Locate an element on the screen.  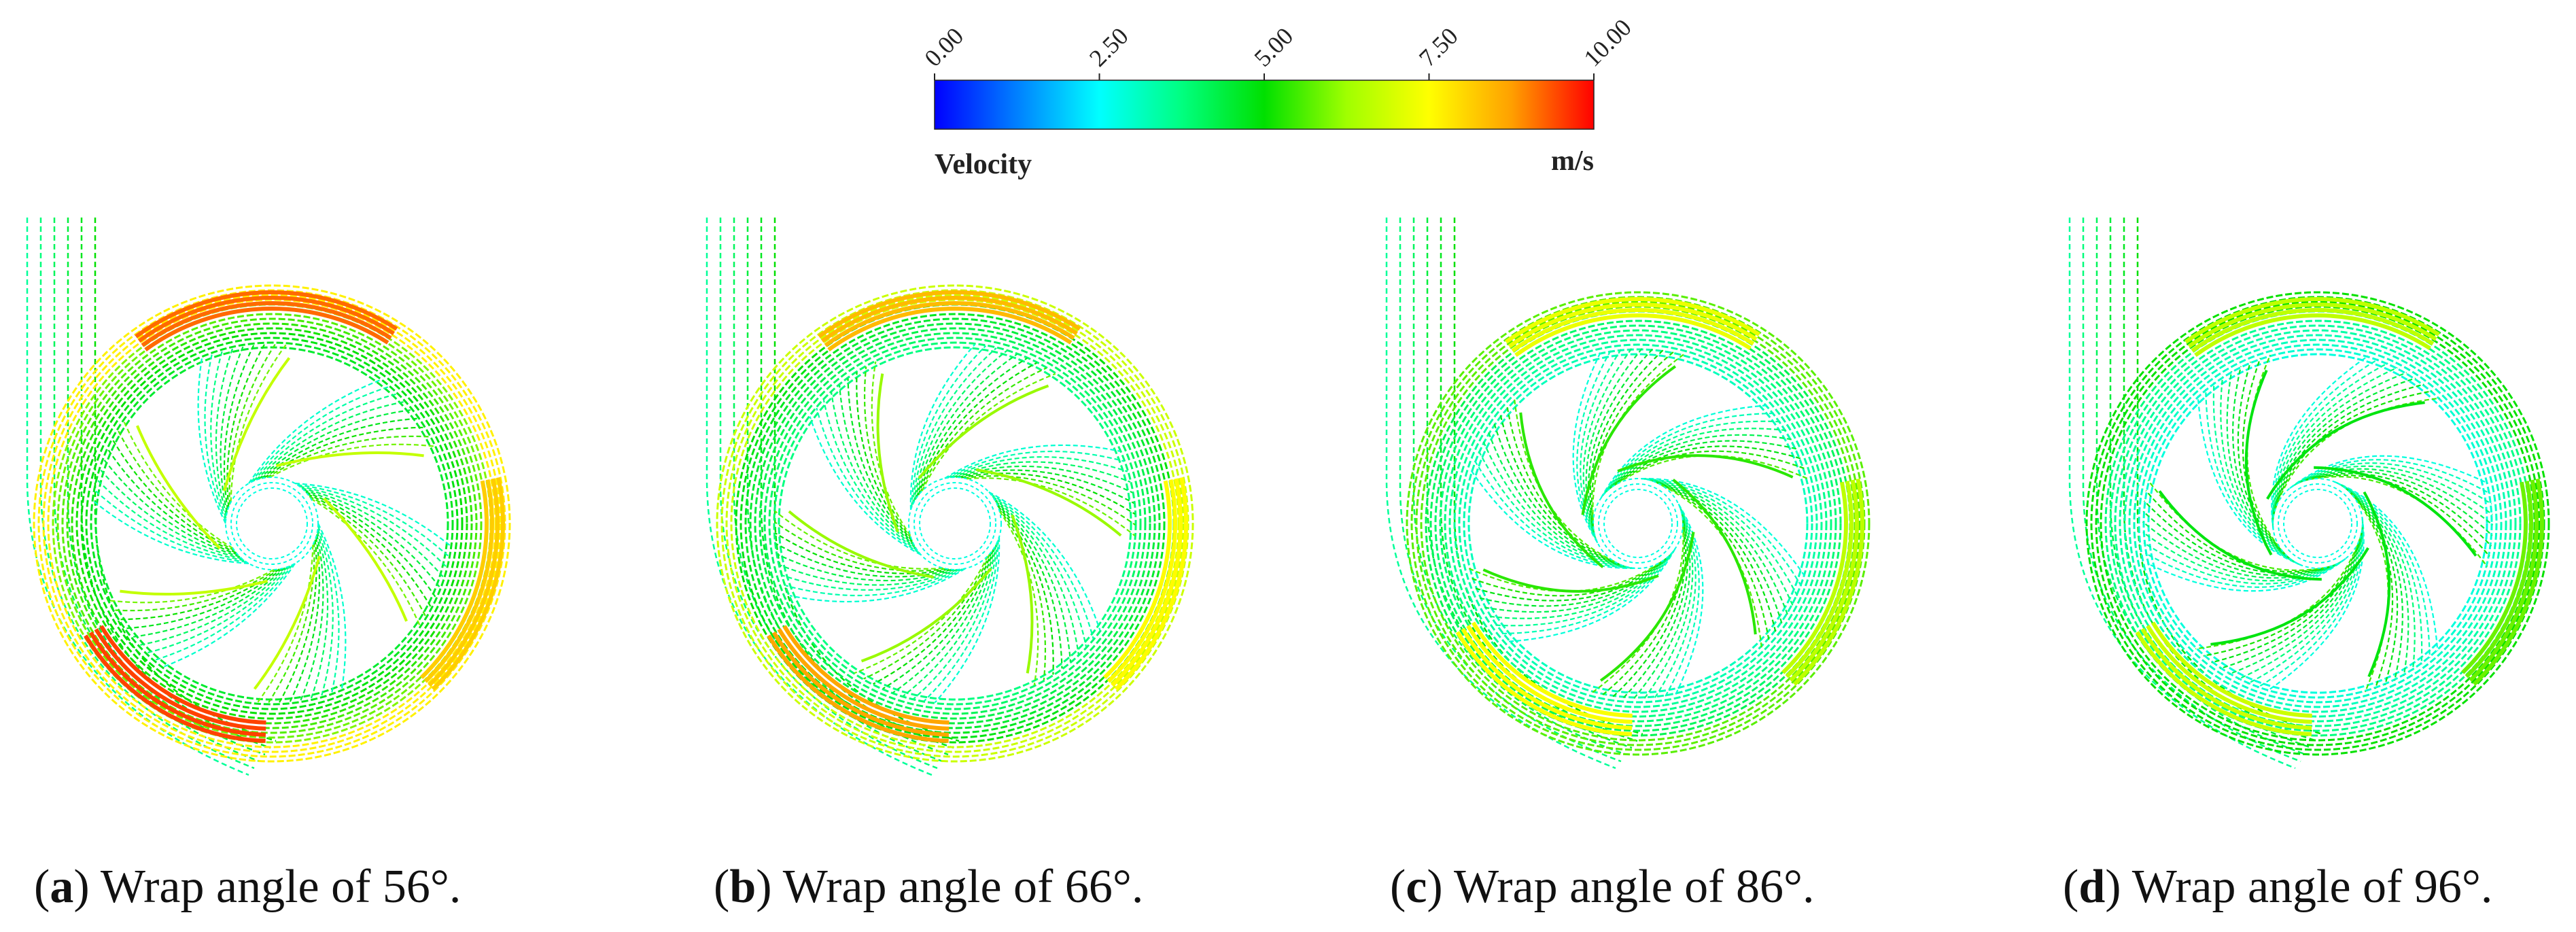
blade-edge-streamline is located at coordinates (2240, 535).